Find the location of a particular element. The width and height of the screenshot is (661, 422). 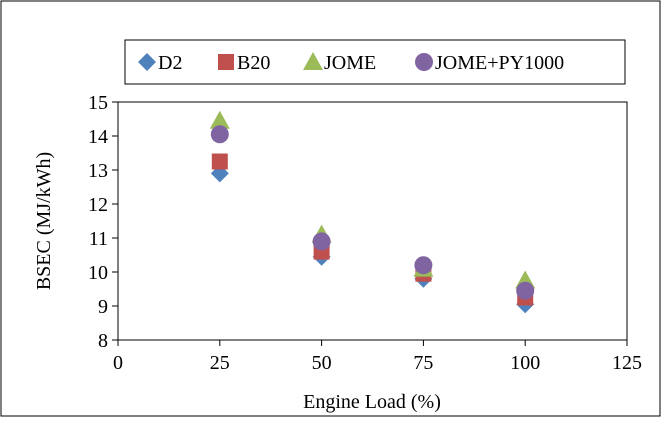

legend-label: JOME+PY1000 is located at coordinates (499, 63).